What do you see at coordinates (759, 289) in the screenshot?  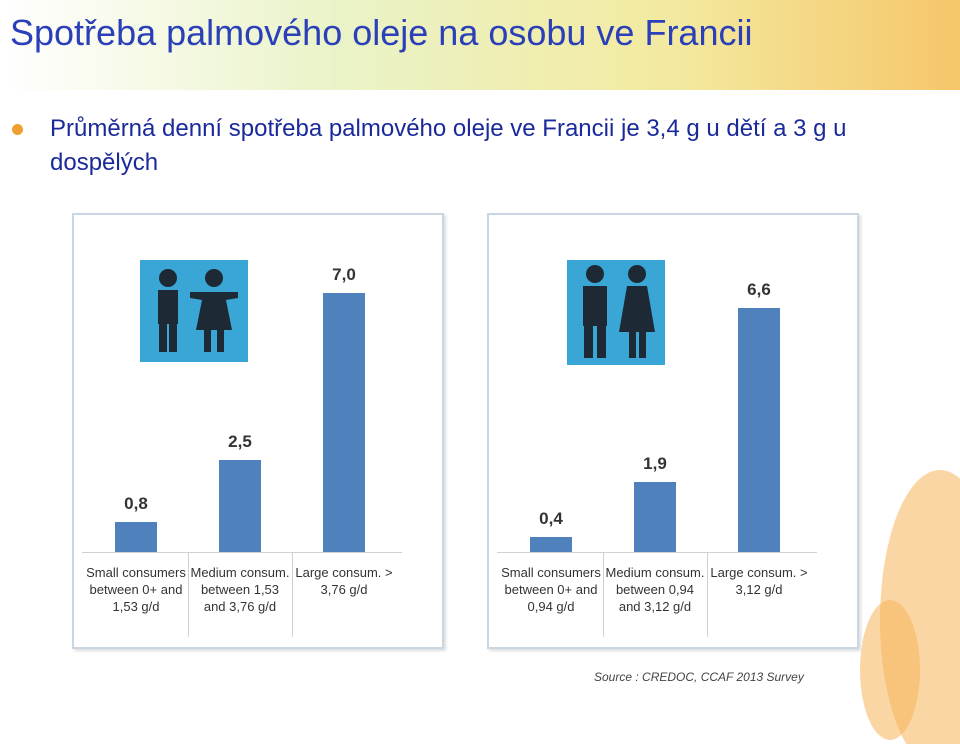 I see `value-label: 6,6` at bounding box center [759, 289].